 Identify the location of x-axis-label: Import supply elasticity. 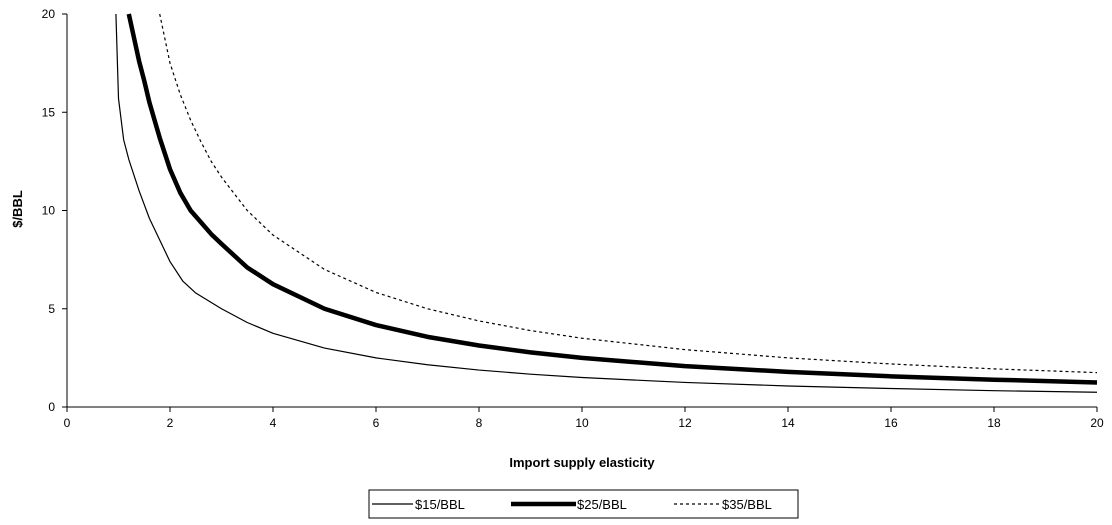
(582, 462).